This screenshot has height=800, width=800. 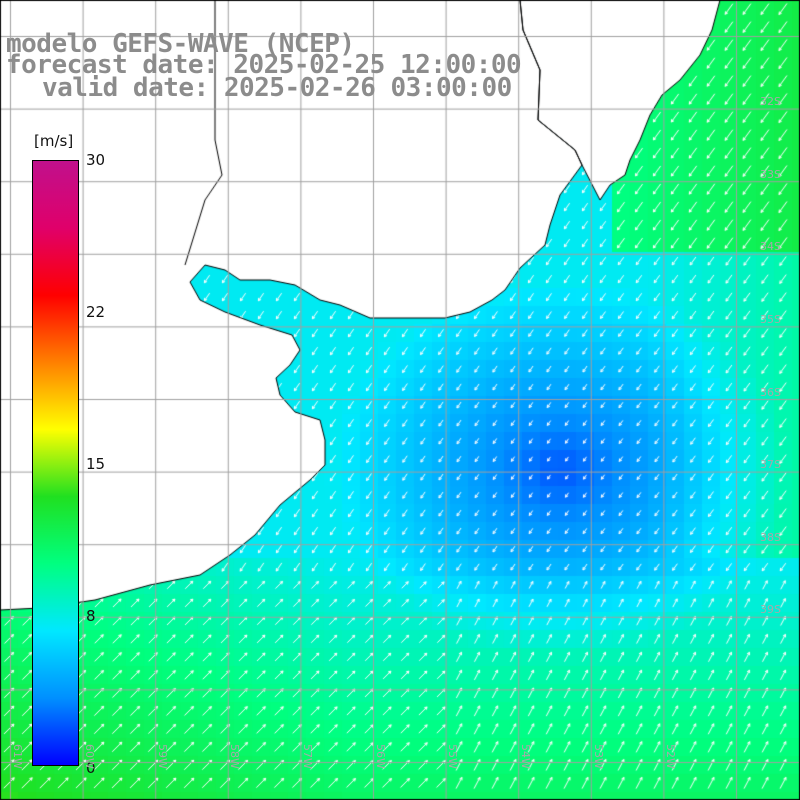 What do you see at coordinates (89, 756) in the screenshot?
I see `lon-label-60w: 60W` at bounding box center [89, 756].